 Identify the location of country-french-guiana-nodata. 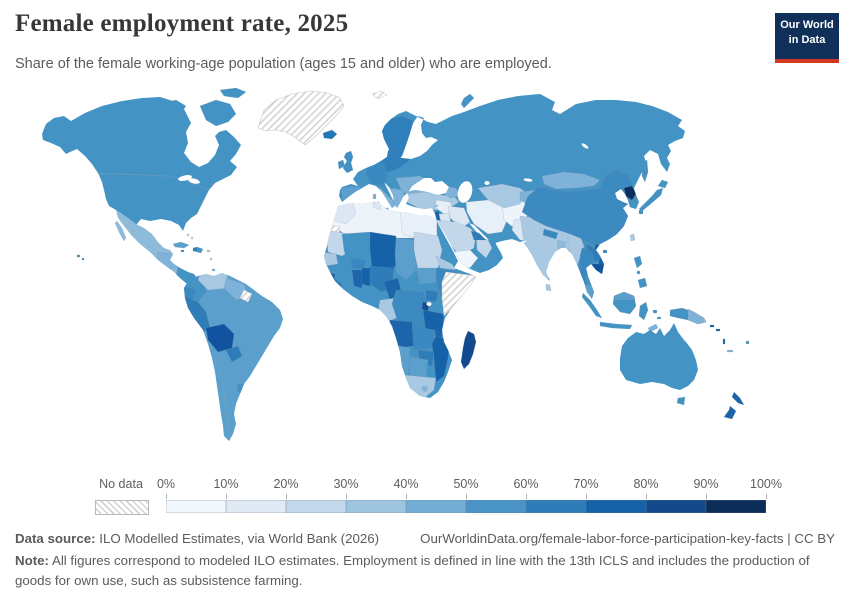
(246, 296).